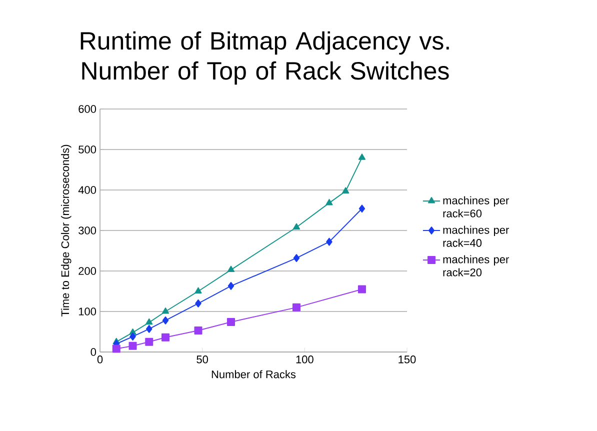  What do you see at coordinates (100, 360) in the screenshot?
I see `x-tick-label: 0` at bounding box center [100, 360].